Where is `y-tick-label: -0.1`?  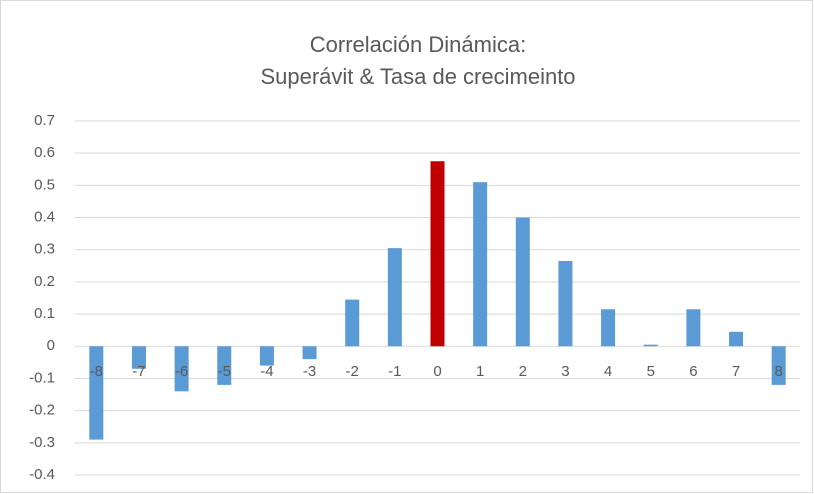
y-tick-label: -0.1 is located at coordinates (42, 377).